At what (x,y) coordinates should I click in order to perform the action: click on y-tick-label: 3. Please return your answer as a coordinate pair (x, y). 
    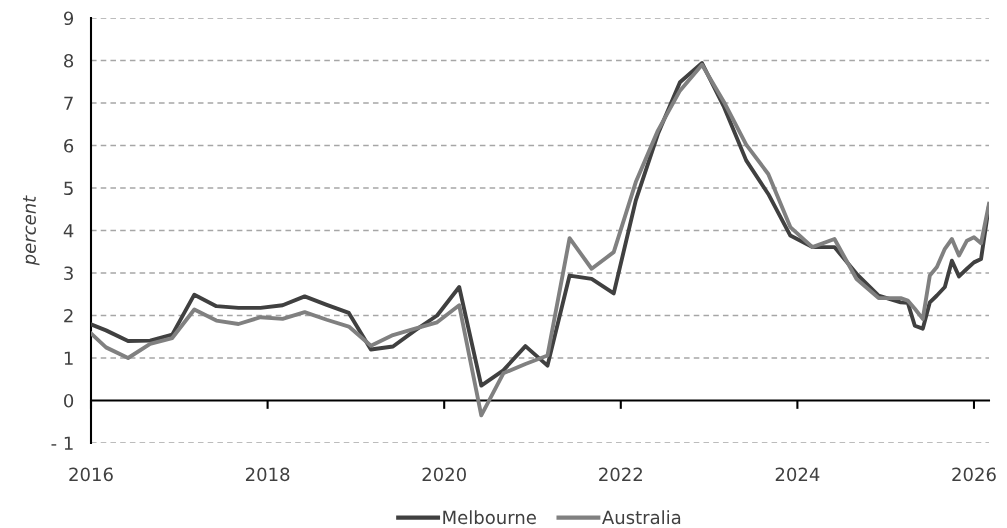
    Looking at the image, I should click on (68, 273).